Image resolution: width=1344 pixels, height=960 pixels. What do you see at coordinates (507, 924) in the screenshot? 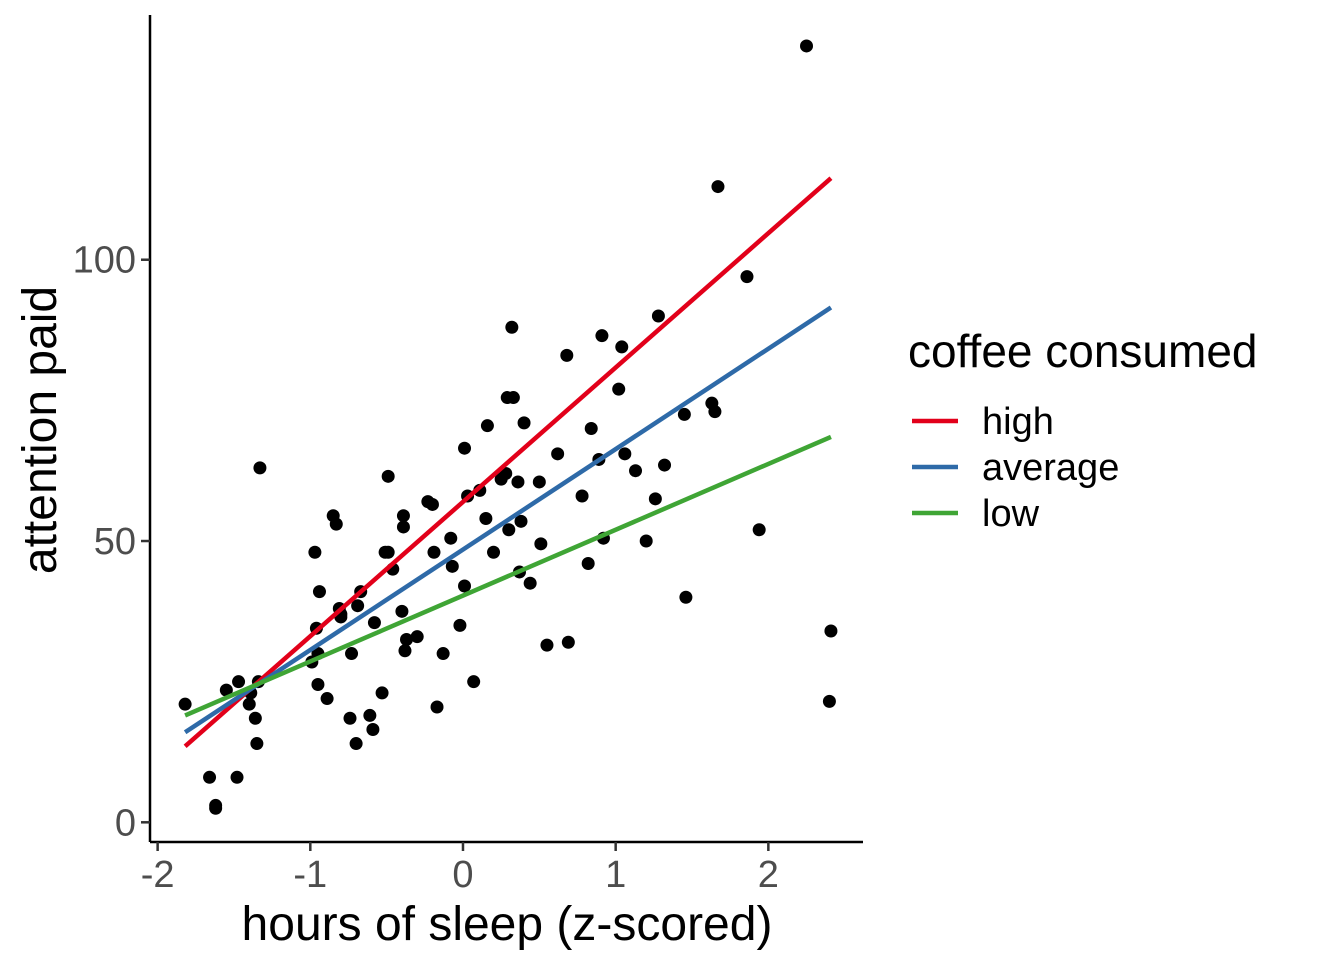
I see `x-axis-title: hours of sleep (z-scored)` at bounding box center [507, 924].